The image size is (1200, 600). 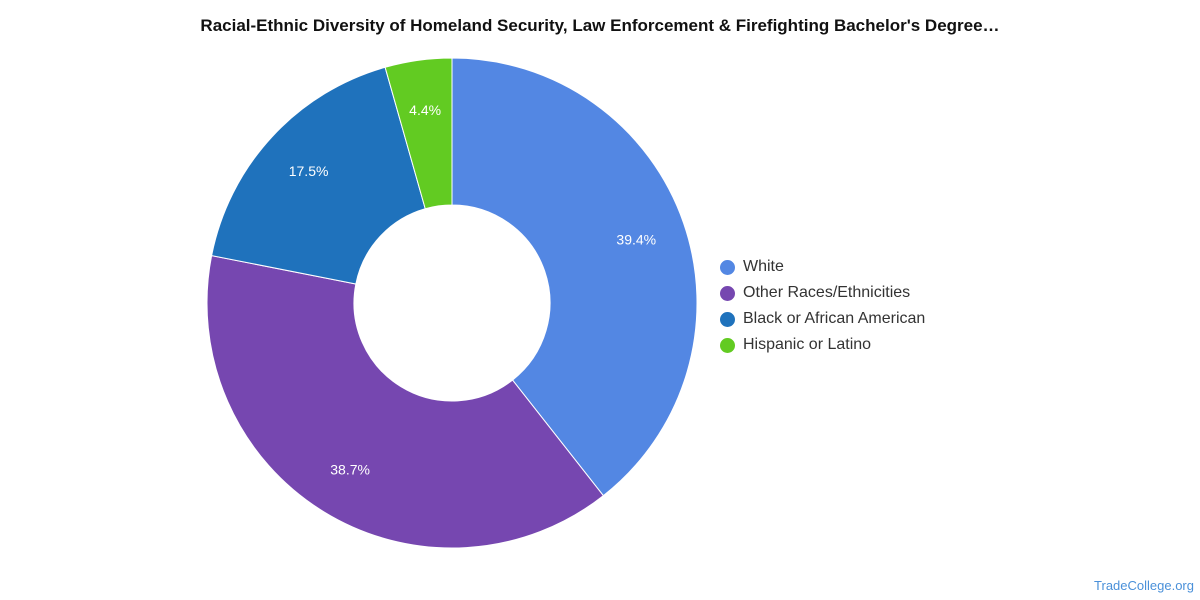 I want to click on legend-label-white: White, so click(x=763, y=266).